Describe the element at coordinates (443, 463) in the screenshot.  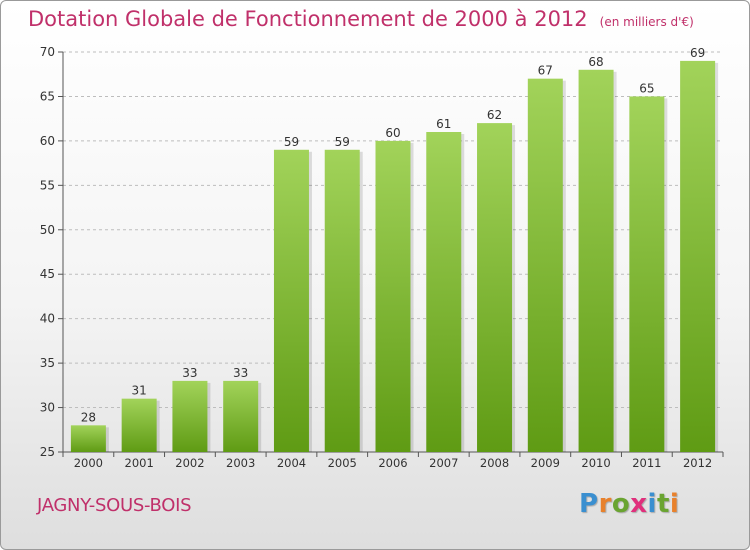
I see `x-tick-label: 2007` at that location.